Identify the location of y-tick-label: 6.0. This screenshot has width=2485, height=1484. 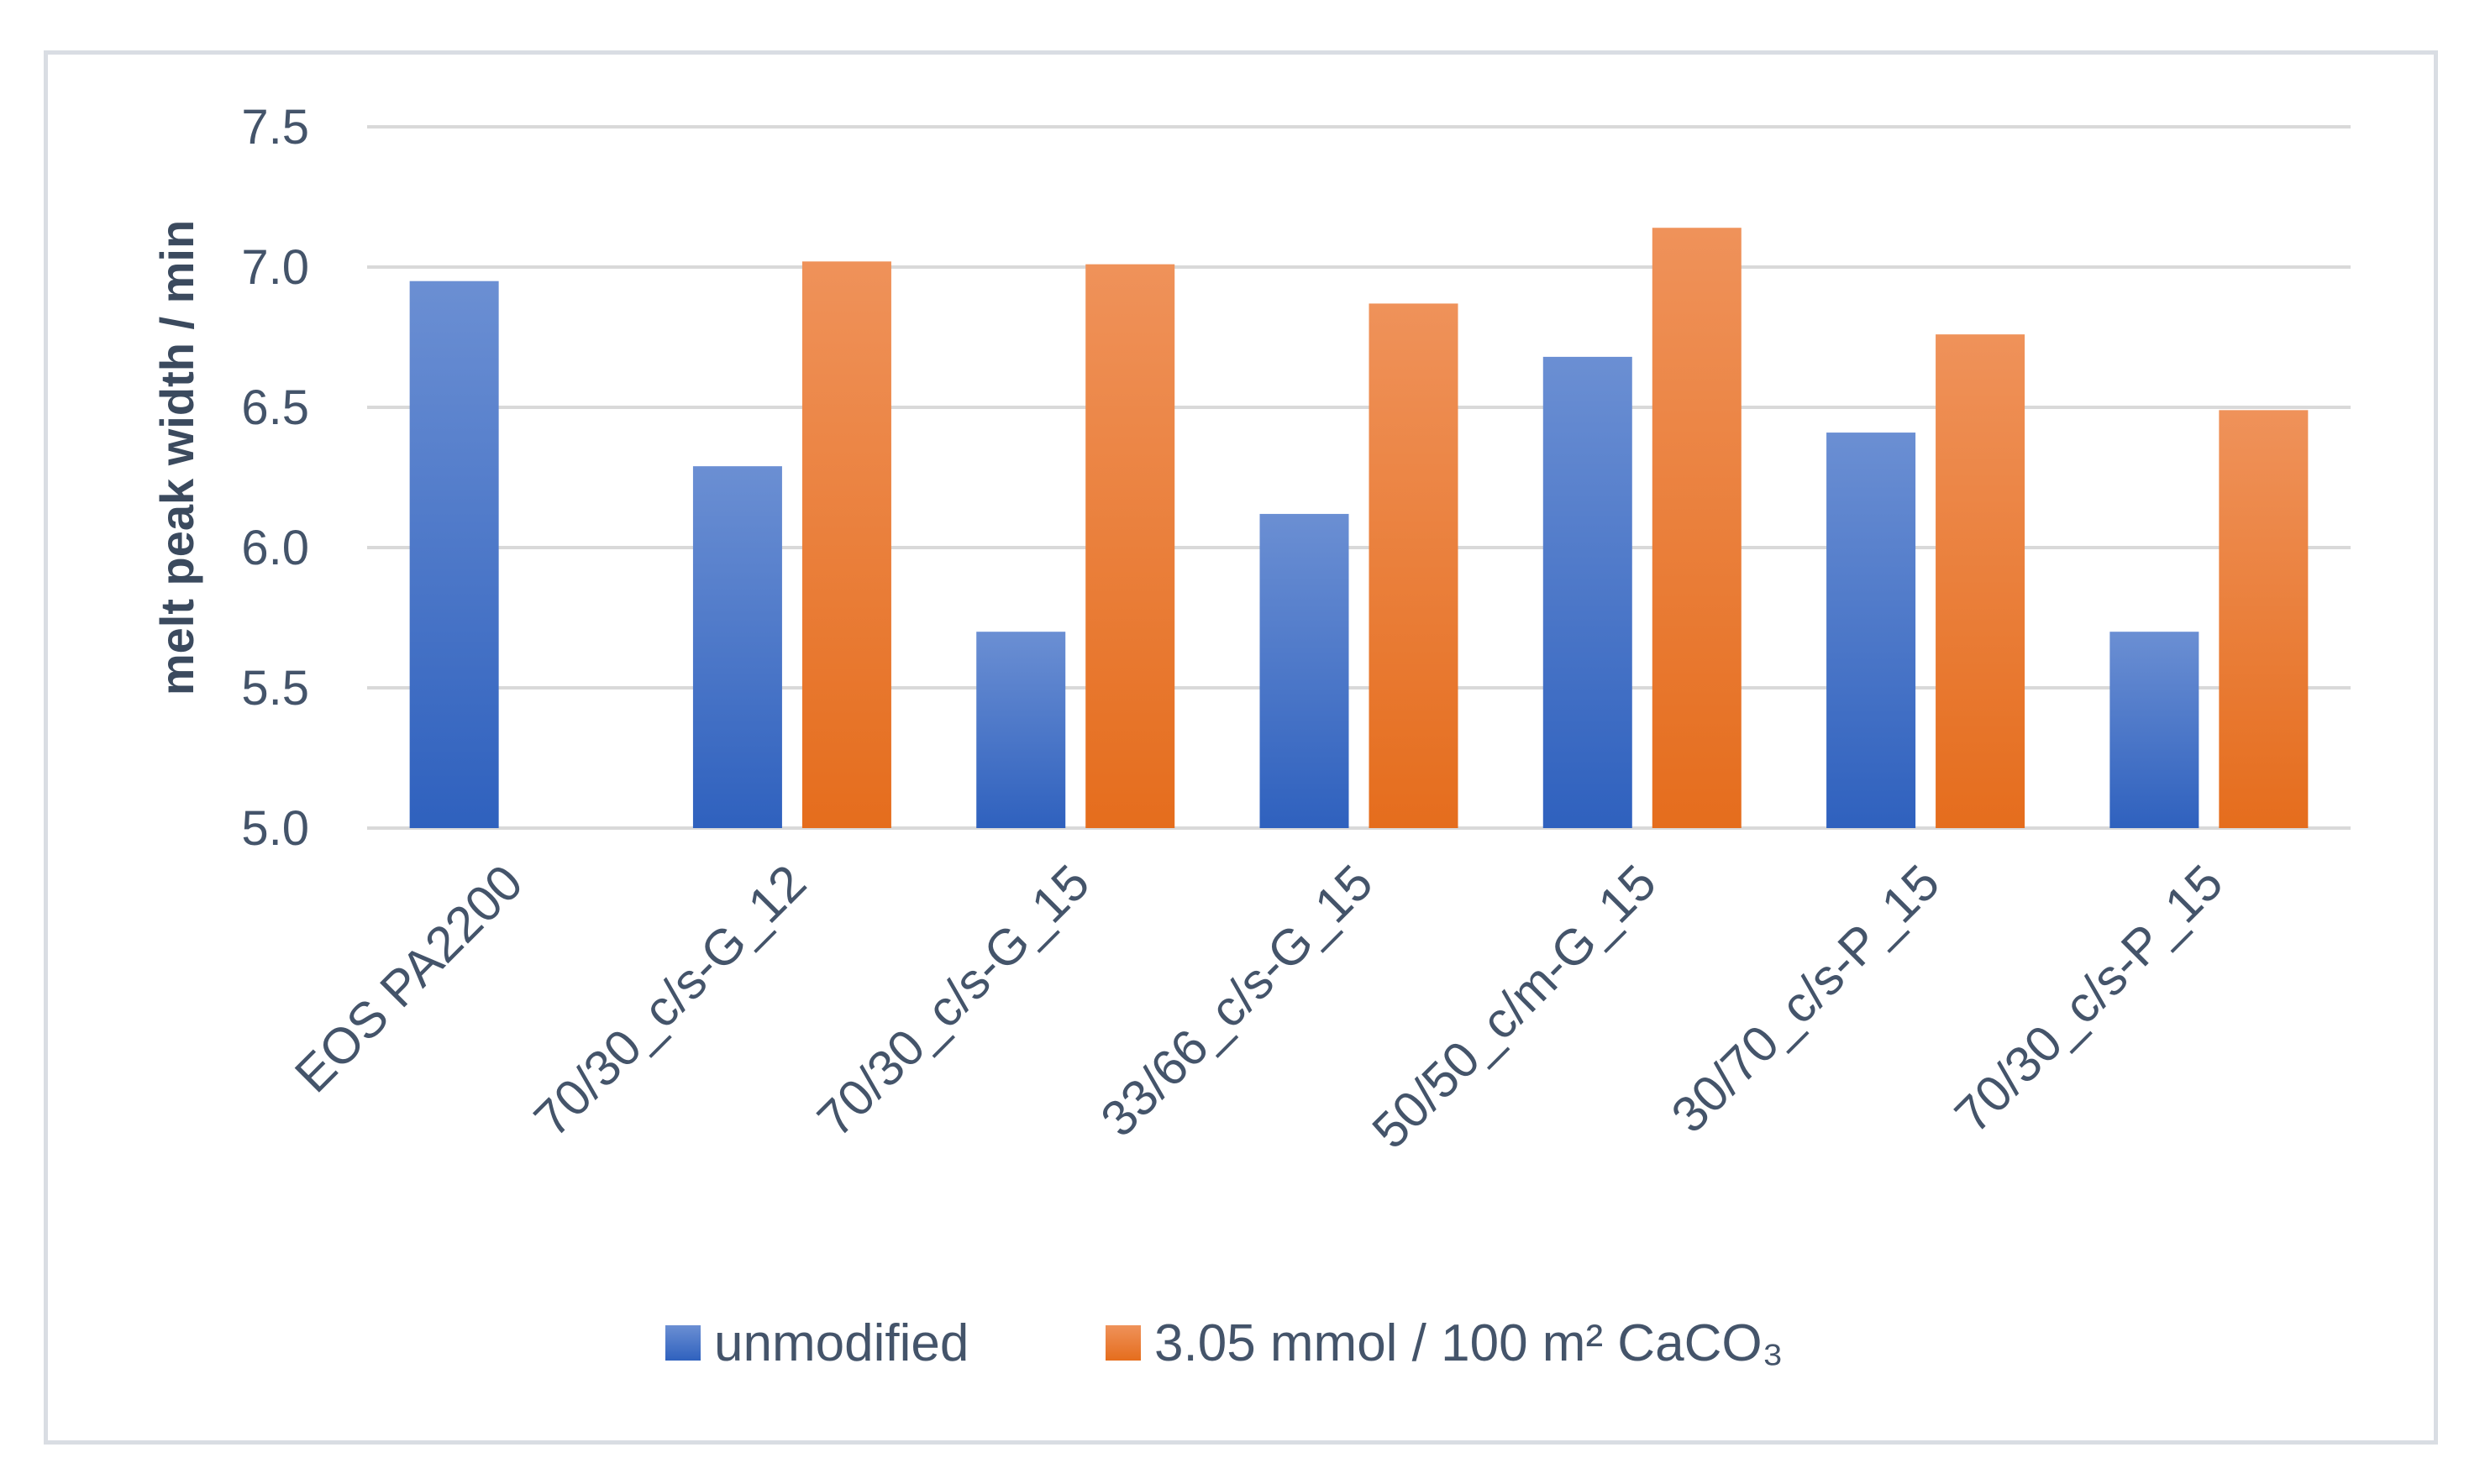
(275, 548).